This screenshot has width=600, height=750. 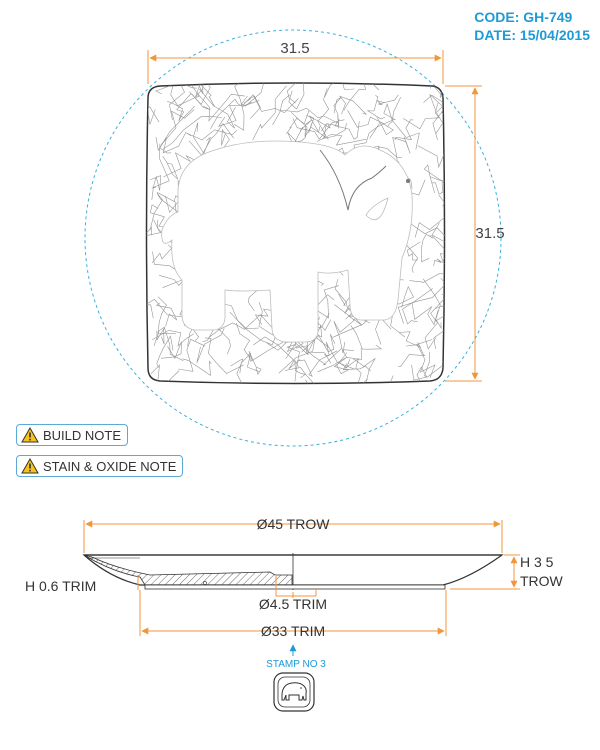 What do you see at coordinates (110, 466) in the screenshot?
I see `stain-oxide-note-label: STAIN & OXIDE NOTE` at bounding box center [110, 466].